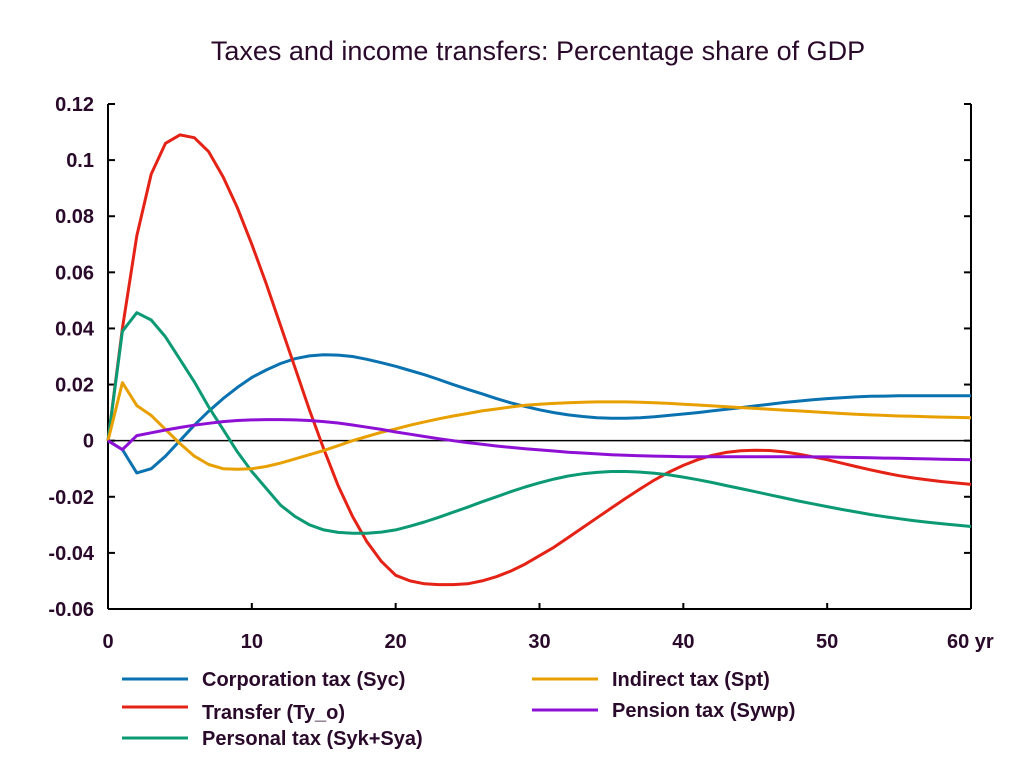  What do you see at coordinates (303, 680) in the screenshot?
I see `legend-label: Corporation tax (Syc)` at bounding box center [303, 680].